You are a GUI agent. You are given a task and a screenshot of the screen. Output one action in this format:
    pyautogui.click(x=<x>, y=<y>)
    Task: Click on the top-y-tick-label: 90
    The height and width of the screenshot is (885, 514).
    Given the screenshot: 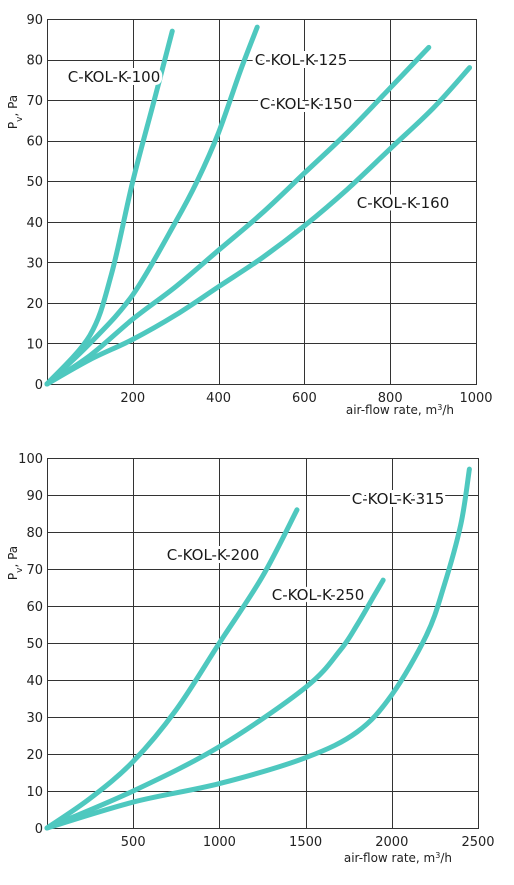 What is the action you would take?
    pyautogui.click(x=34, y=20)
    